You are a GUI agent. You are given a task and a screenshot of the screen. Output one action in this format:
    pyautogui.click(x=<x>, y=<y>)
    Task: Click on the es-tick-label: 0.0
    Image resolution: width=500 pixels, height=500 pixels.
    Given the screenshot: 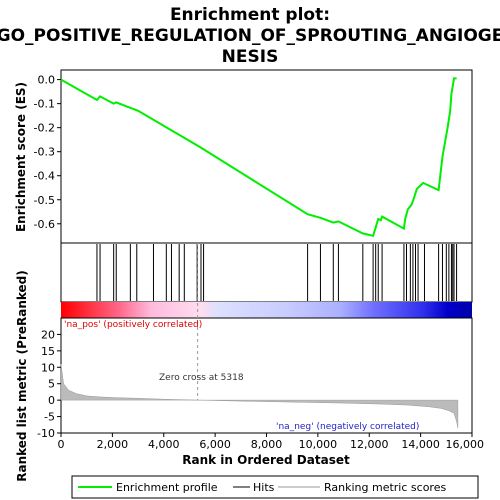 What is the action you would take?
    pyautogui.click(x=47, y=80)
    